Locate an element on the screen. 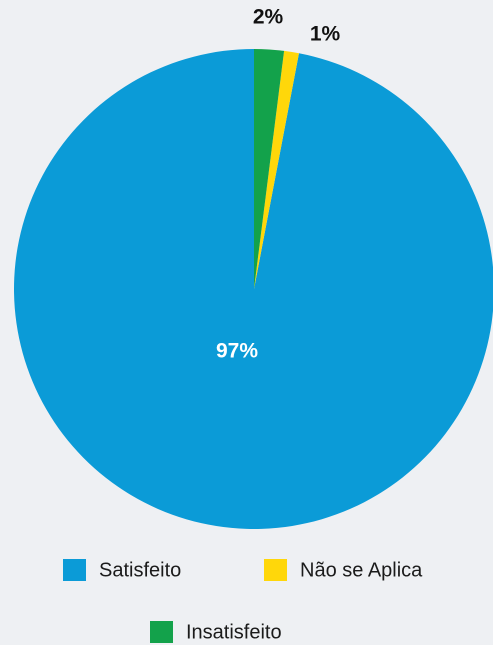 Image resolution: width=493 pixels, height=645 pixels. legend-label: Satisfeito is located at coordinates (140, 570).